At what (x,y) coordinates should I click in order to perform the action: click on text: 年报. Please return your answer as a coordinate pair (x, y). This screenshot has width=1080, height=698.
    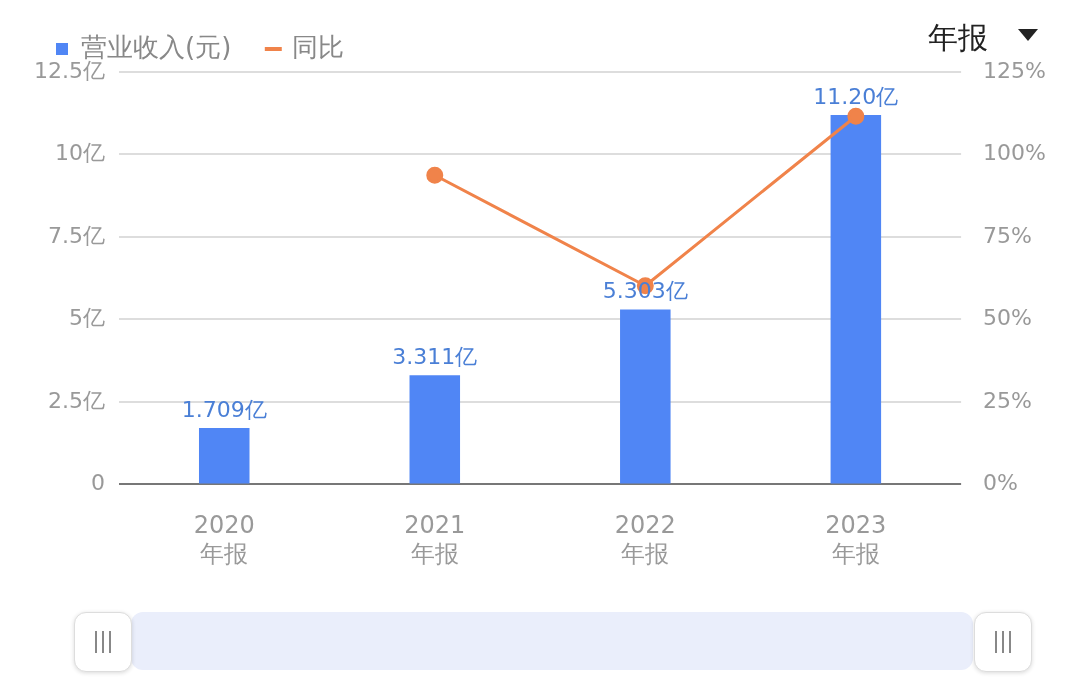
    Looking at the image, I should click on (958, 38).